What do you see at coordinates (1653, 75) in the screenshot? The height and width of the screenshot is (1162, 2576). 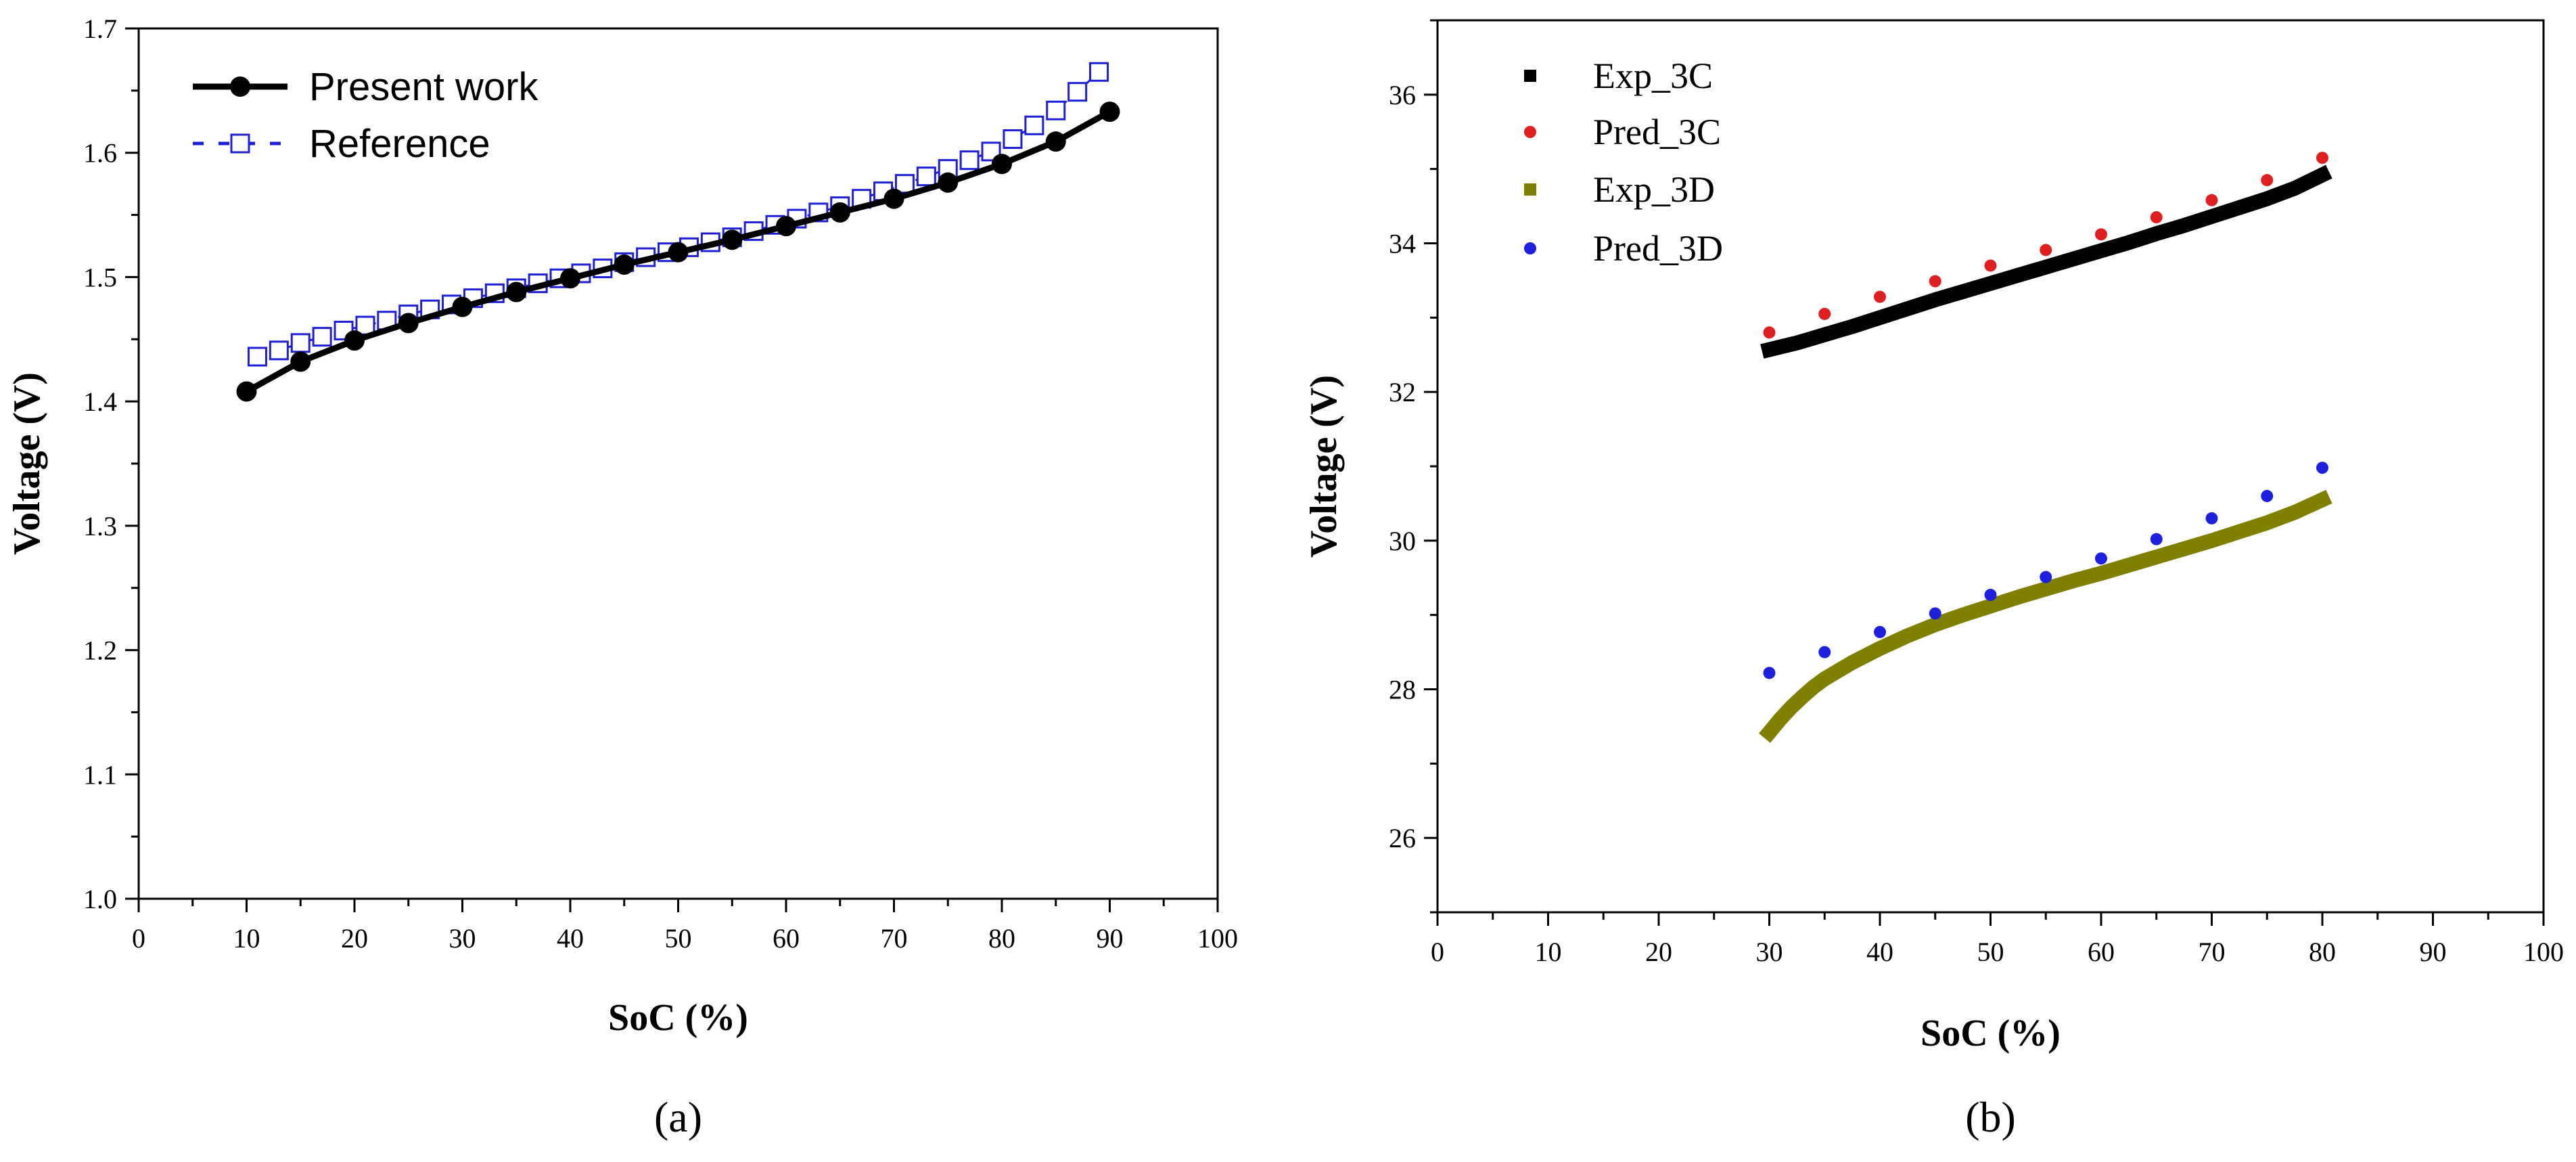 I see `legend-label-exp-3c: Exp_3C` at bounding box center [1653, 75].